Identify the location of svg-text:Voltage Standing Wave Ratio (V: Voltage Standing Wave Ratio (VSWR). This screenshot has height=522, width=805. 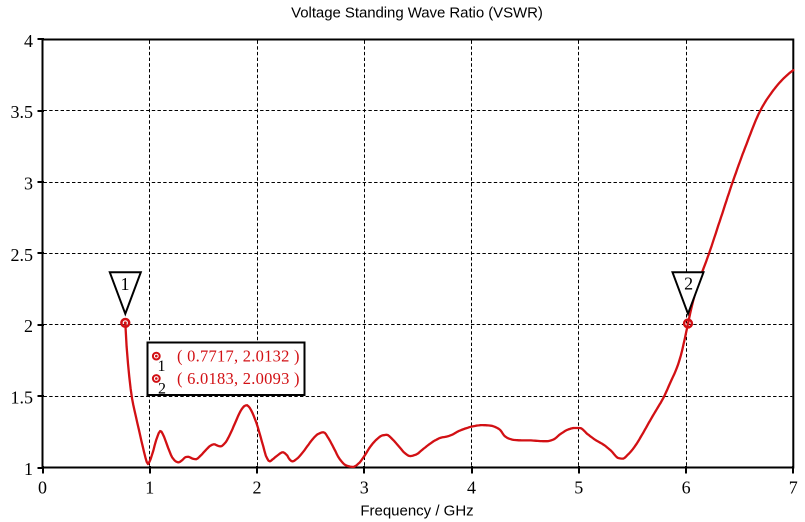
(417, 13).